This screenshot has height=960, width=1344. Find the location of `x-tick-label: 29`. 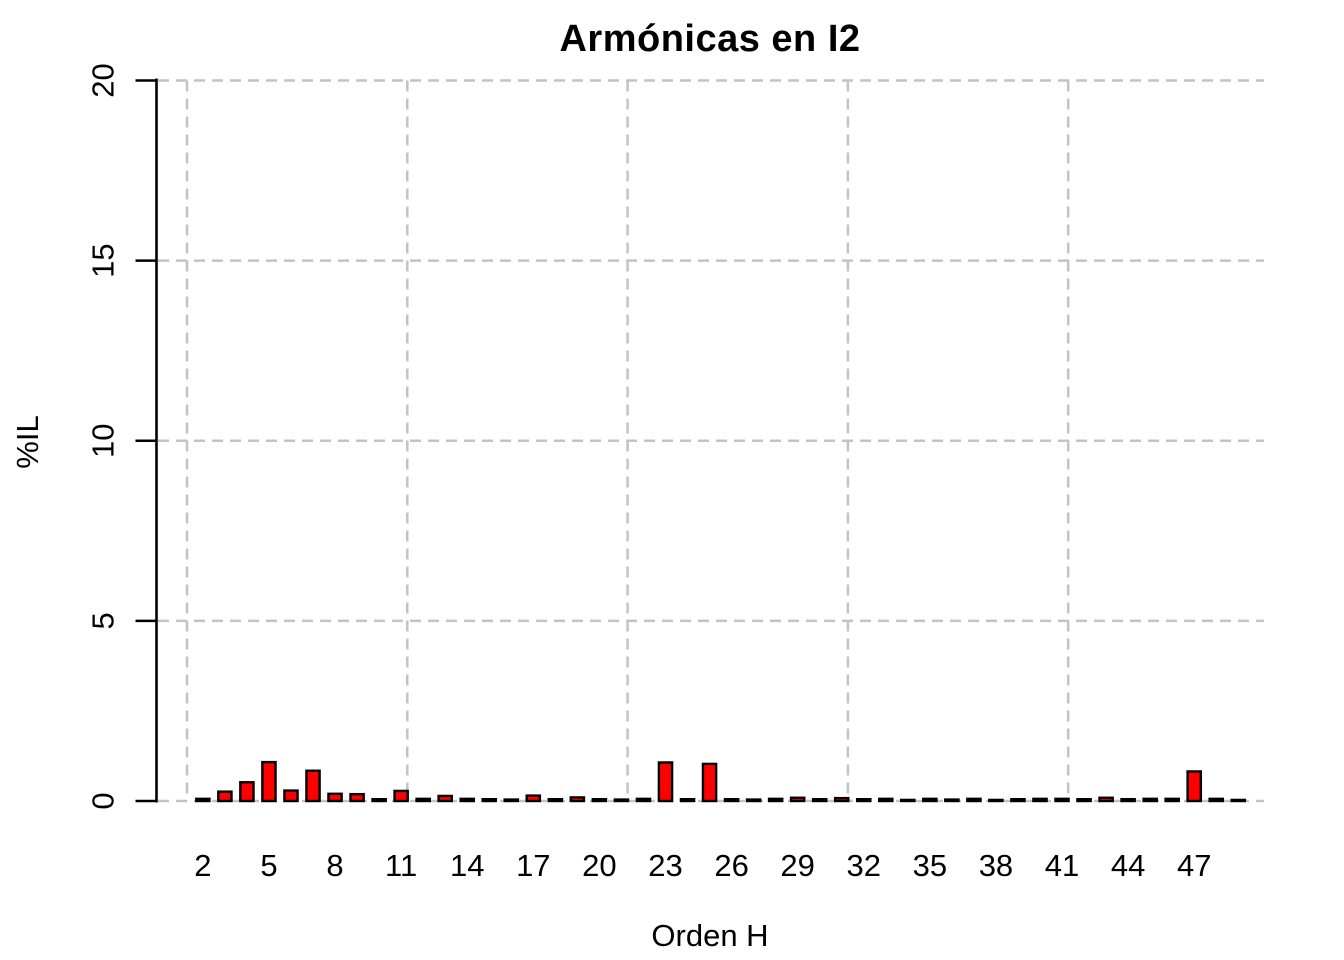

x-tick-label: 29 is located at coordinates (797, 865).